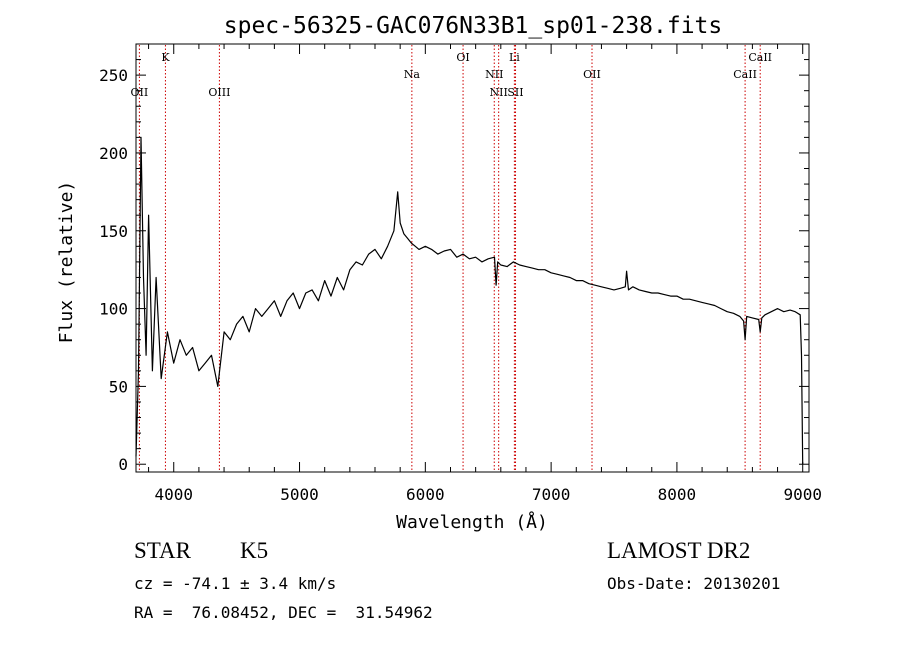 This screenshot has width=900, height=649. Describe the element at coordinates (425, 494) in the screenshot. I see `x-tick-label: 6000` at that location.